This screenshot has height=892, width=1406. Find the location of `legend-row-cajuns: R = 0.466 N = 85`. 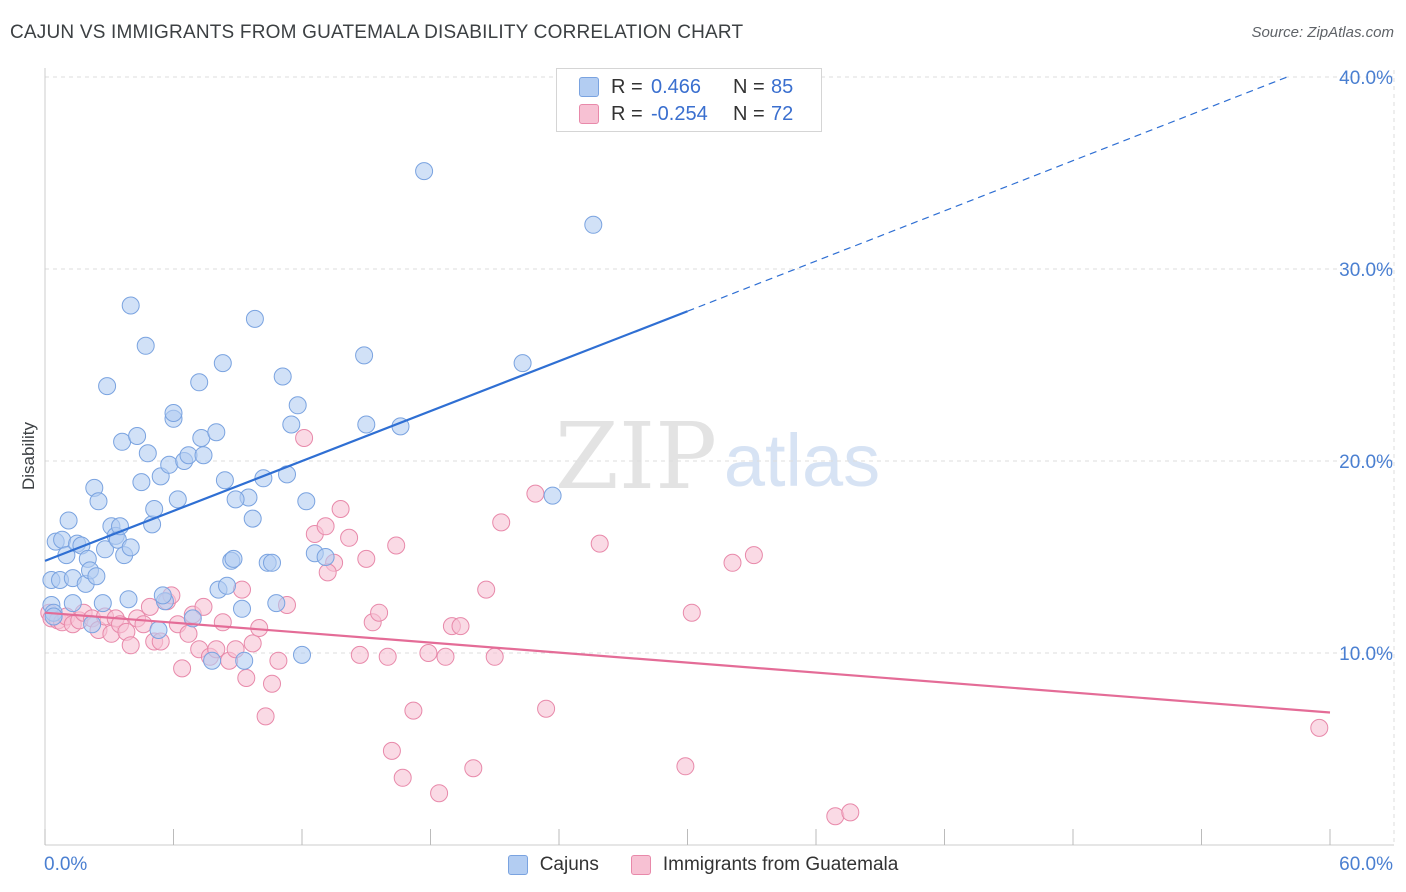

legend-row-cajuns: R = 0.466 N = 85 is located at coordinates (686, 87).